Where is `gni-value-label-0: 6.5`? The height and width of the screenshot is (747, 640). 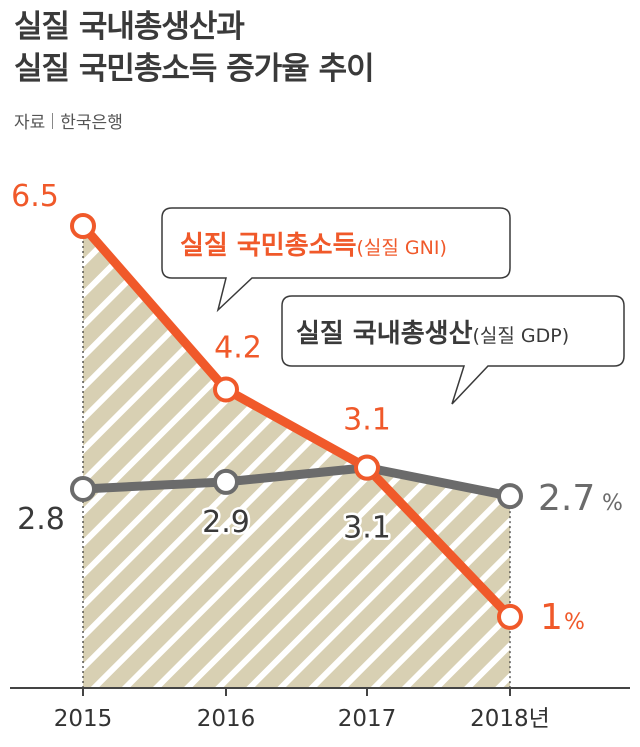 gni-value-label-0: 6.5 is located at coordinates (35, 196).